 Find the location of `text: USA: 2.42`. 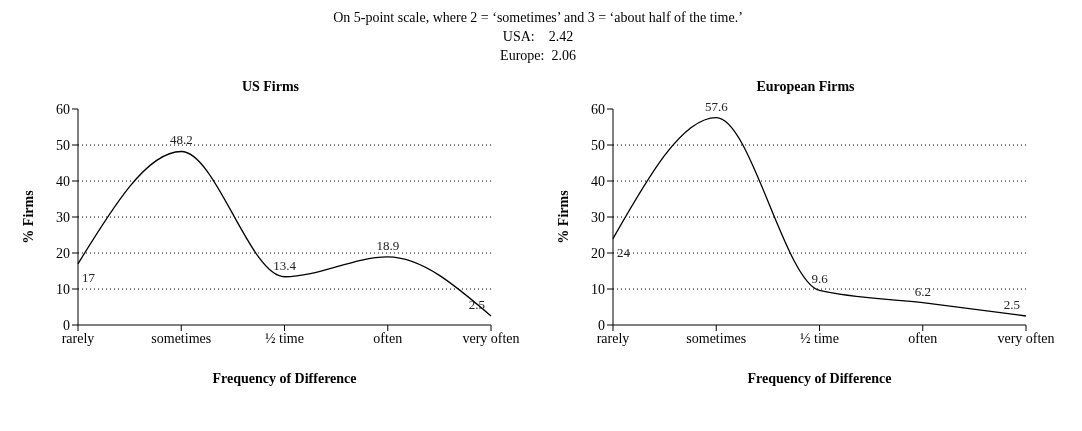

text: USA: 2.42 is located at coordinates (538, 37).